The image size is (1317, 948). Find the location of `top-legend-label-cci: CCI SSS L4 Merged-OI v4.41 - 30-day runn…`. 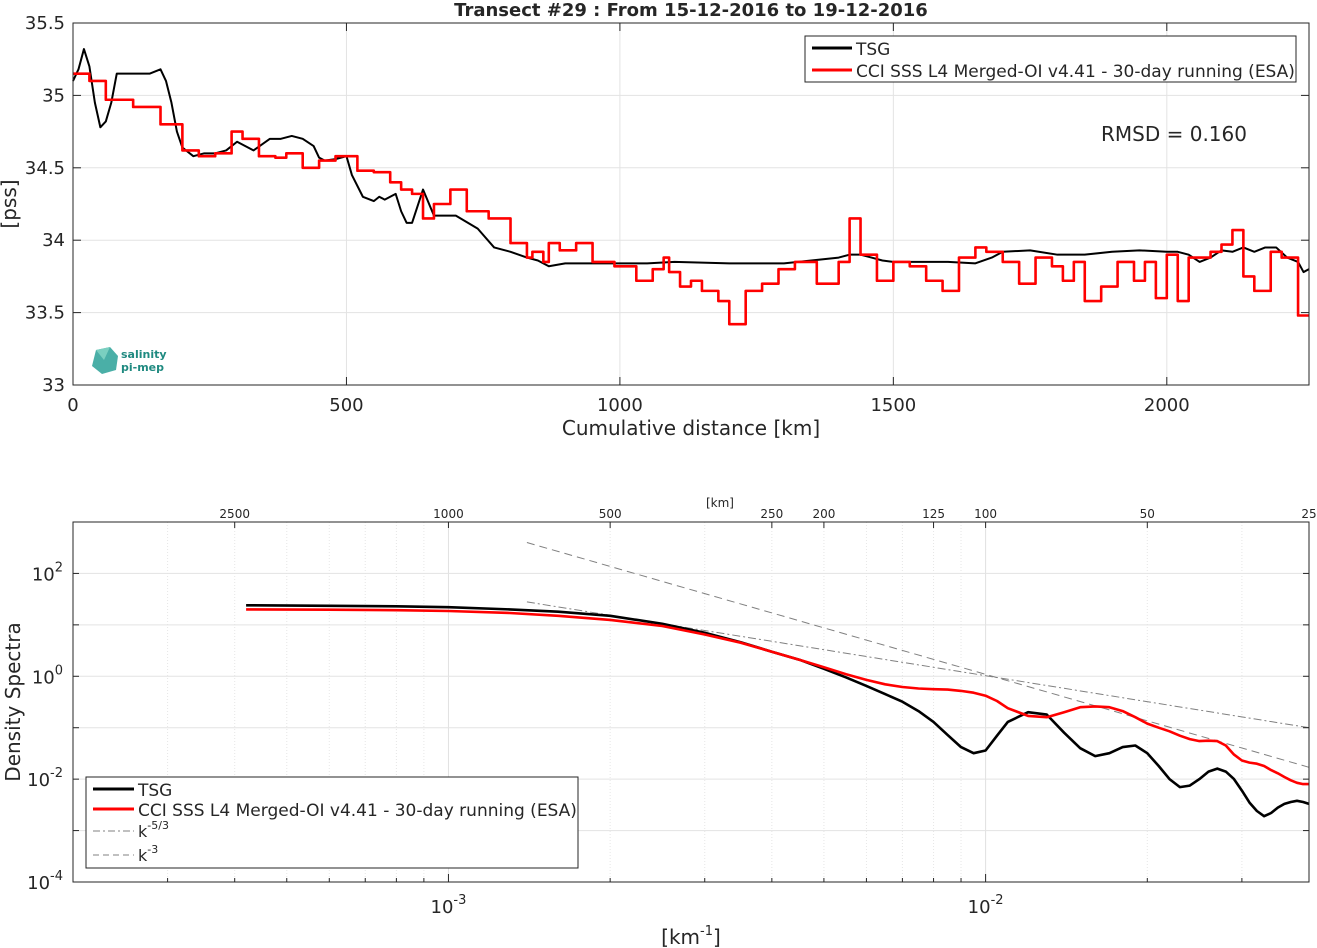

top-legend-label-cci: CCI SSS L4 Merged-OI v4.41 - 30-day runn… is located at coordinates (1075, 72).